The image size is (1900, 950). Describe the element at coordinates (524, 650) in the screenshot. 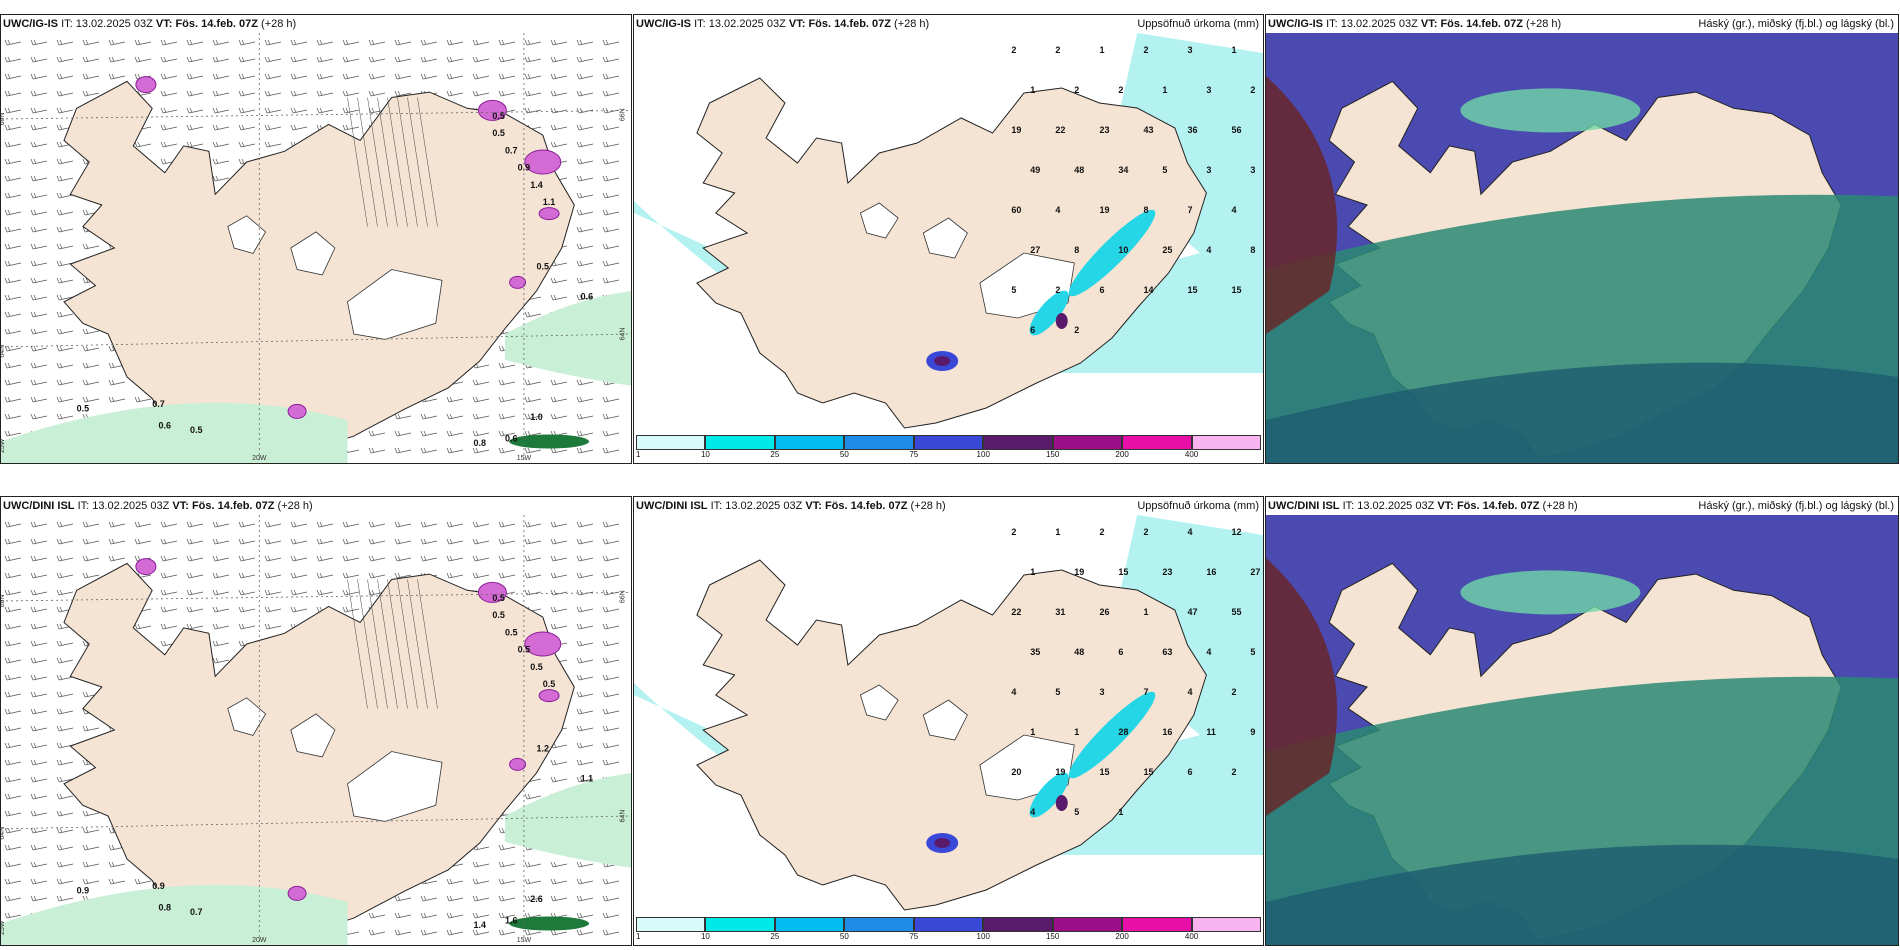

I see `wind-value: 0.5` at that location.